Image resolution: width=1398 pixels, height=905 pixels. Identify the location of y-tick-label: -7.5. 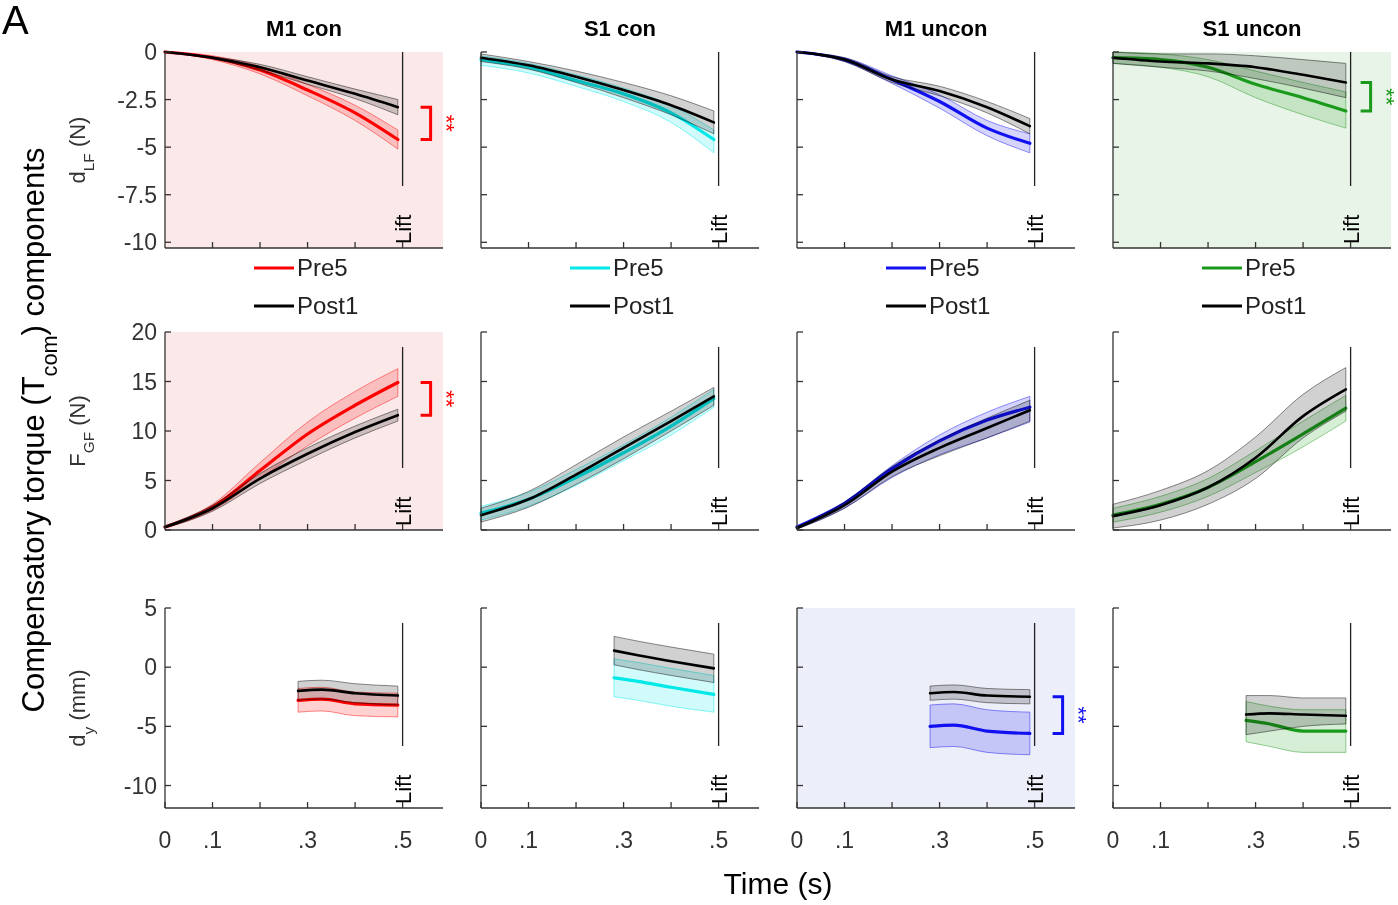
(137, 194).